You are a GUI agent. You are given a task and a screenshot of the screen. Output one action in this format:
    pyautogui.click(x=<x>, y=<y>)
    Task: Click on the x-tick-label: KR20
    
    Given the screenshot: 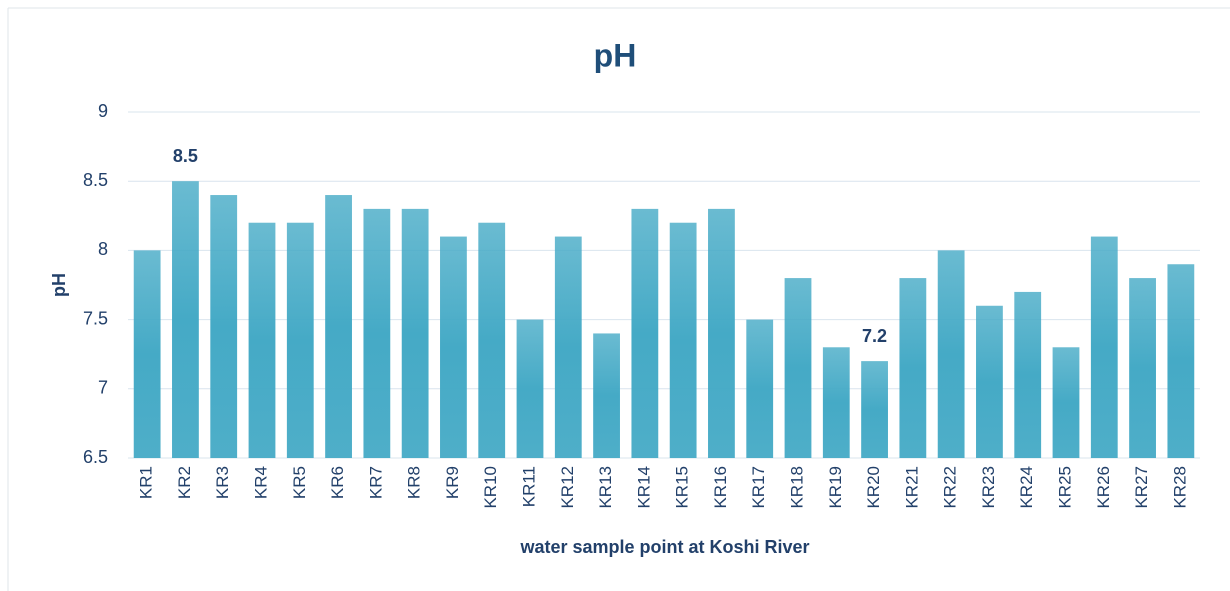 What is the action you would take?
    pyautogui.click(x=873, y=487)
    